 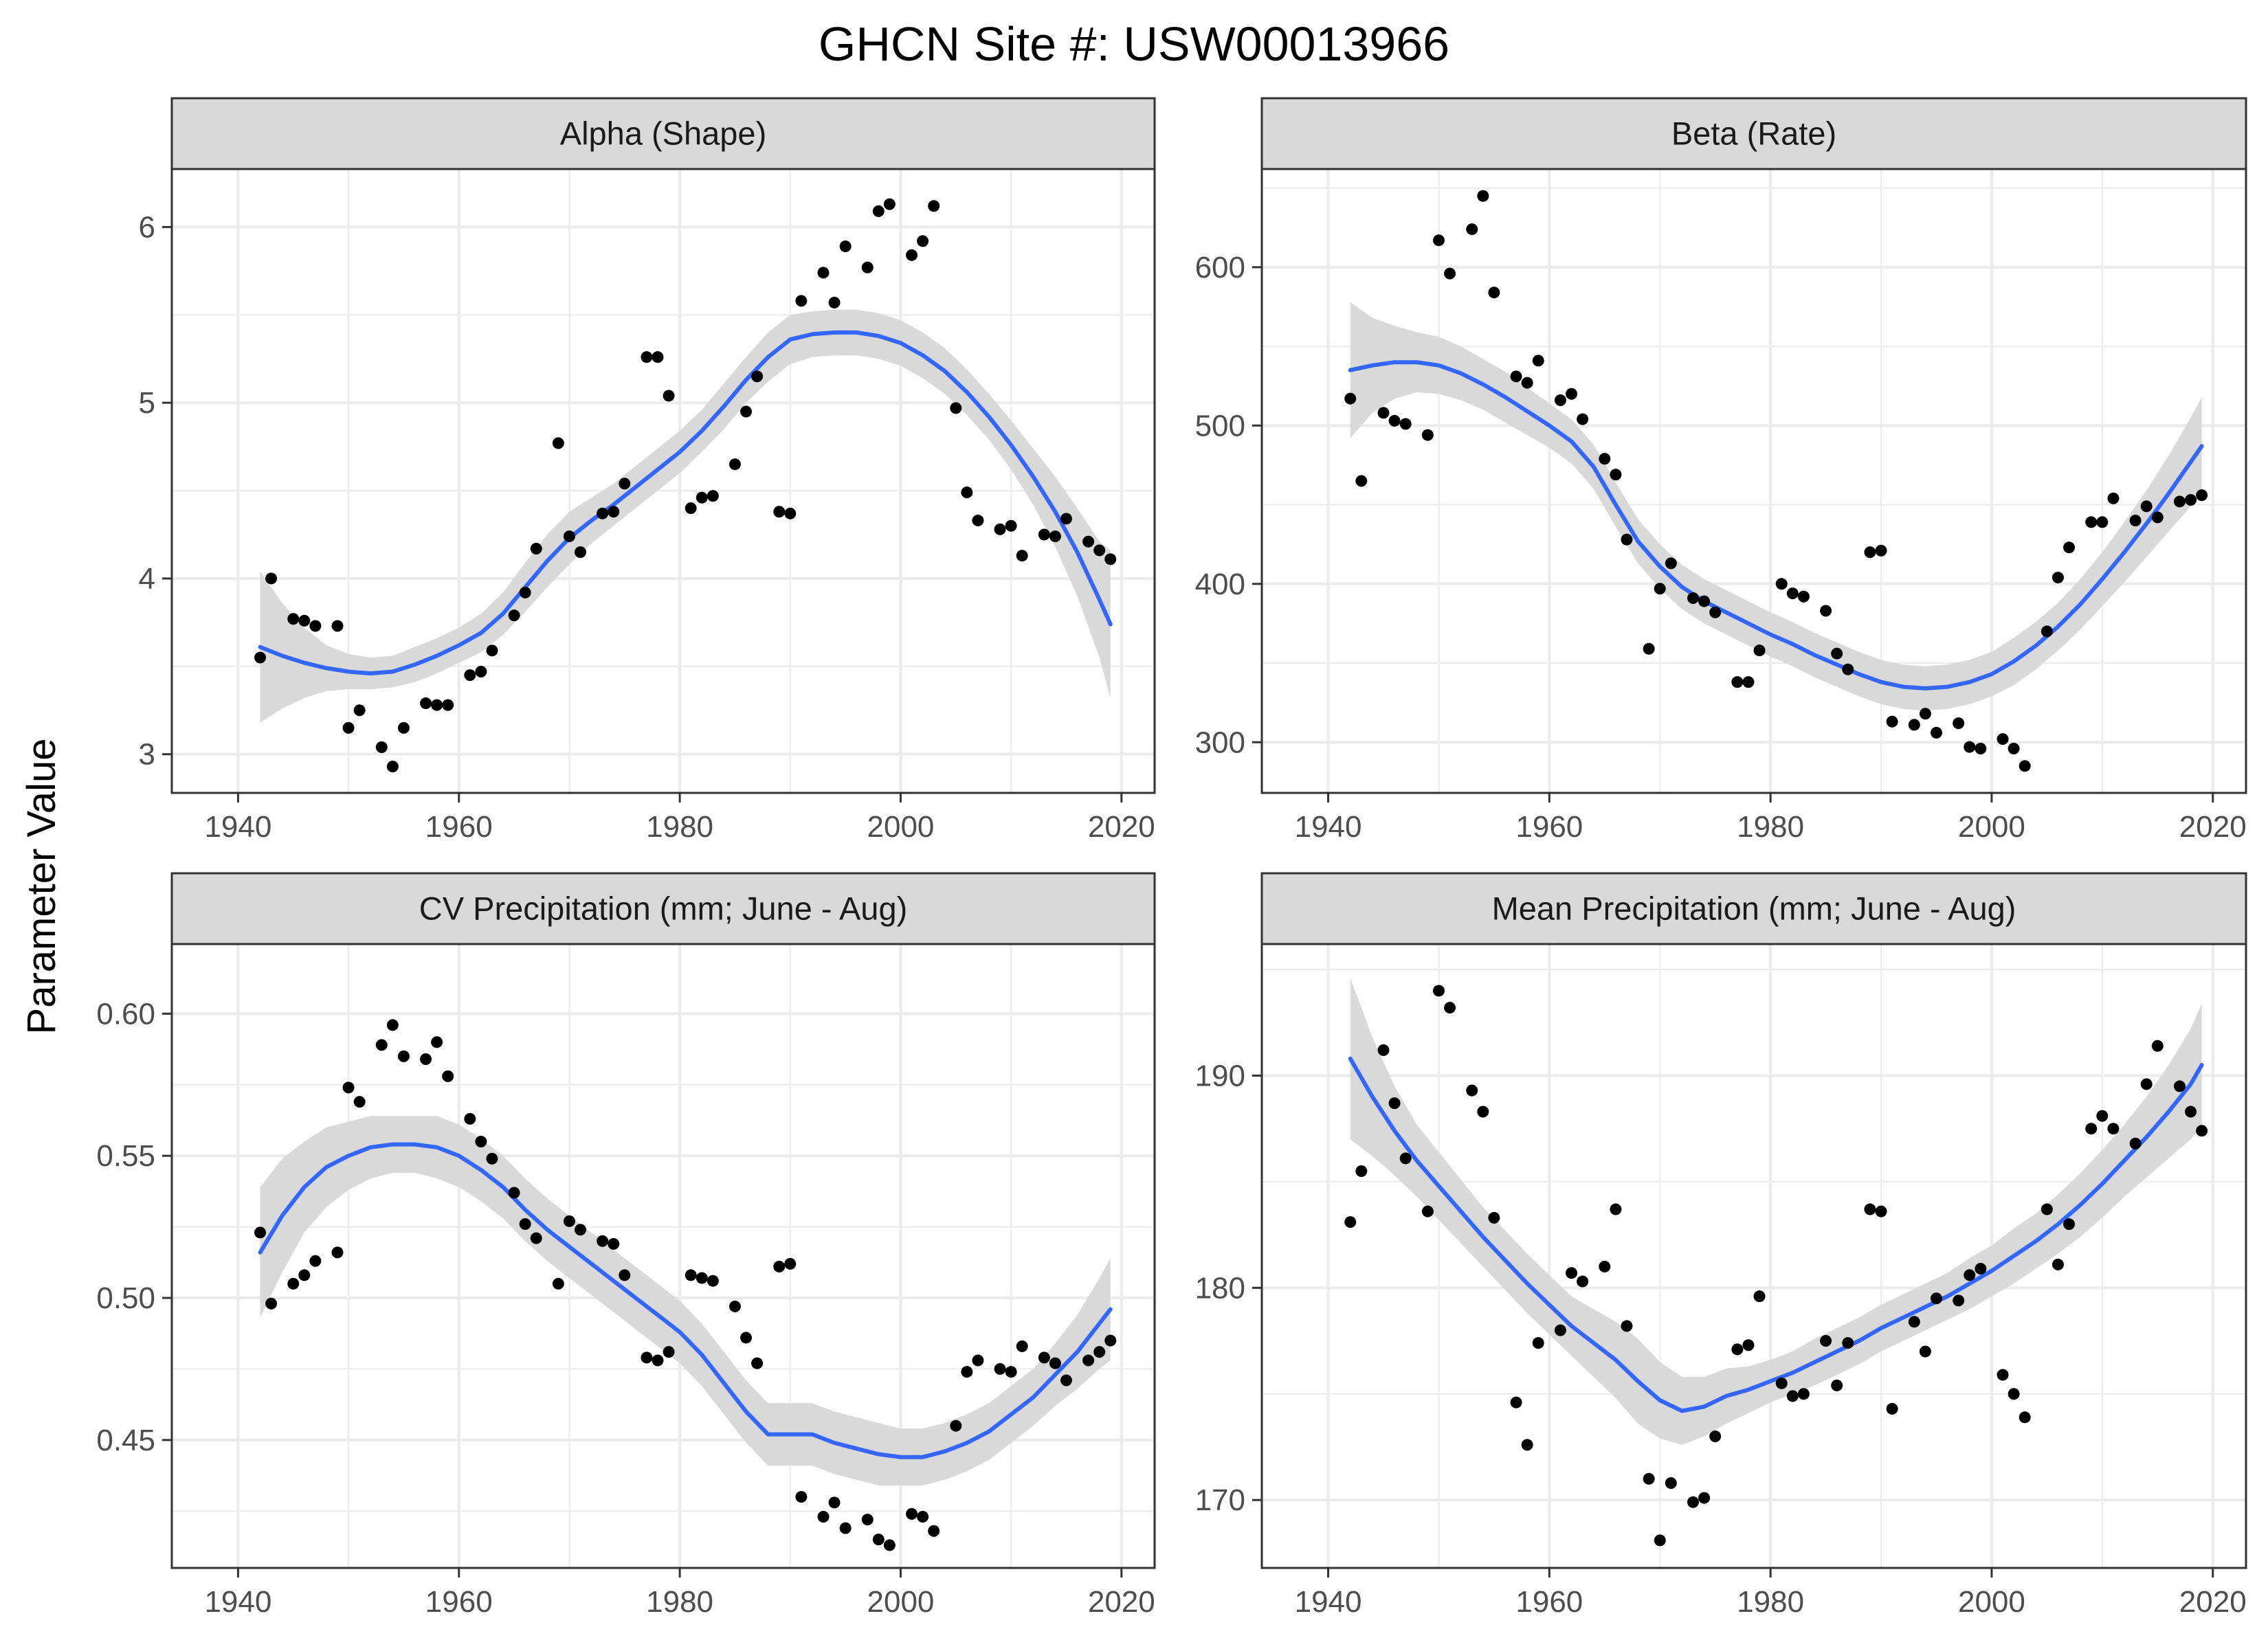 I want to click on smooth-ribbon, so click(x=1776, y=506).